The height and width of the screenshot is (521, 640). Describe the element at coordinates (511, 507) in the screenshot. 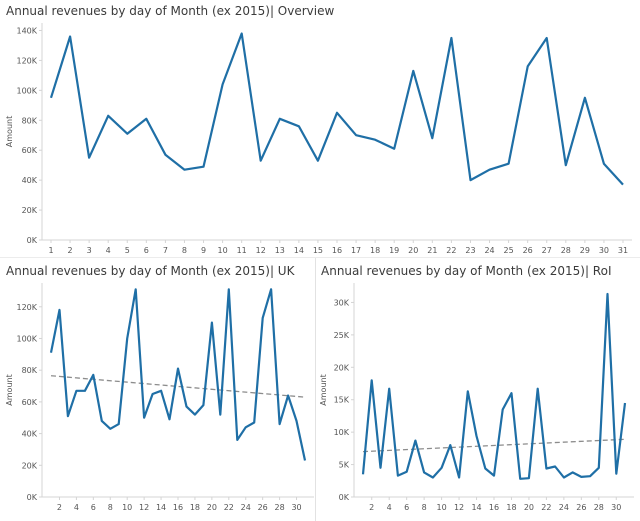

I see `roi-x-tick-label: 18` at that location.